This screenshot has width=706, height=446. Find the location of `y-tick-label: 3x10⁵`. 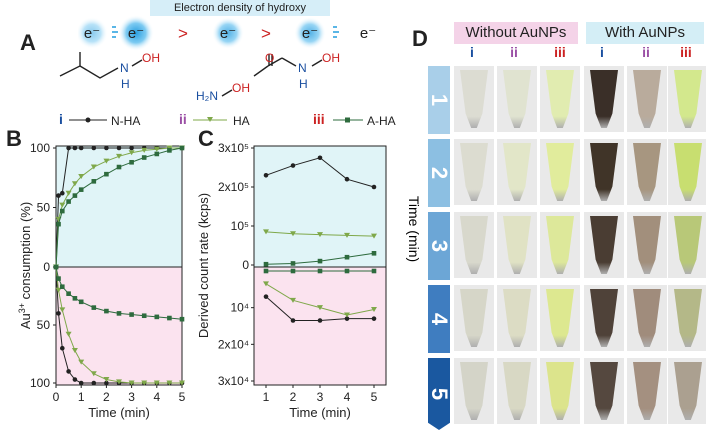

y-tick-label: 3x10⁵ is located at coordinates (233, 148).